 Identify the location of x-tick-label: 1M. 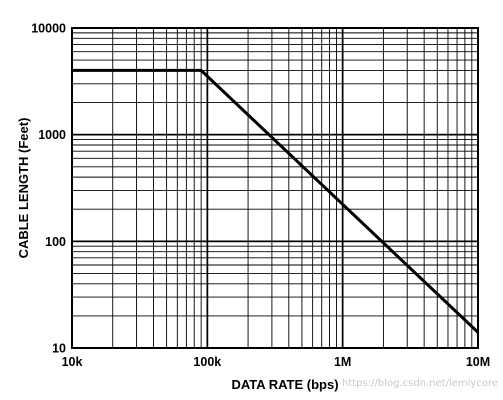
(342, 362).